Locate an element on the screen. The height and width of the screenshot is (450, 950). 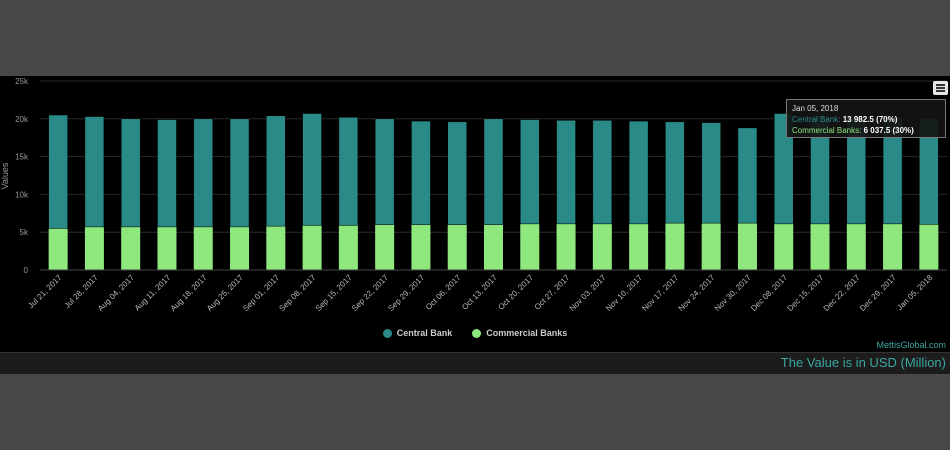
legend-label-commercial-banks: Commercial Banks is located at coordinates (527, 333).